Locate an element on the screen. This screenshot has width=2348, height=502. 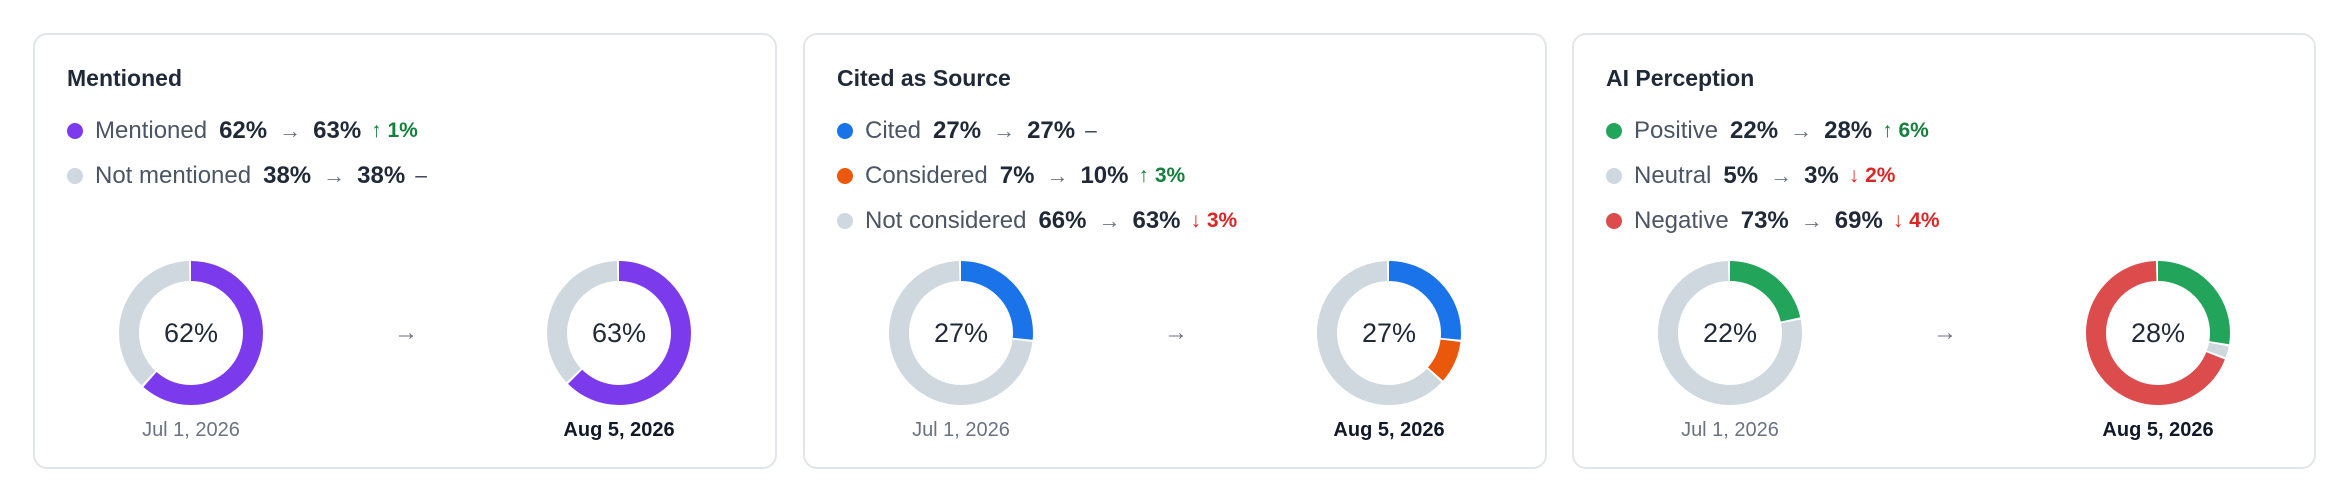
legend-label: Not considered is located at coordinates (946, 220).